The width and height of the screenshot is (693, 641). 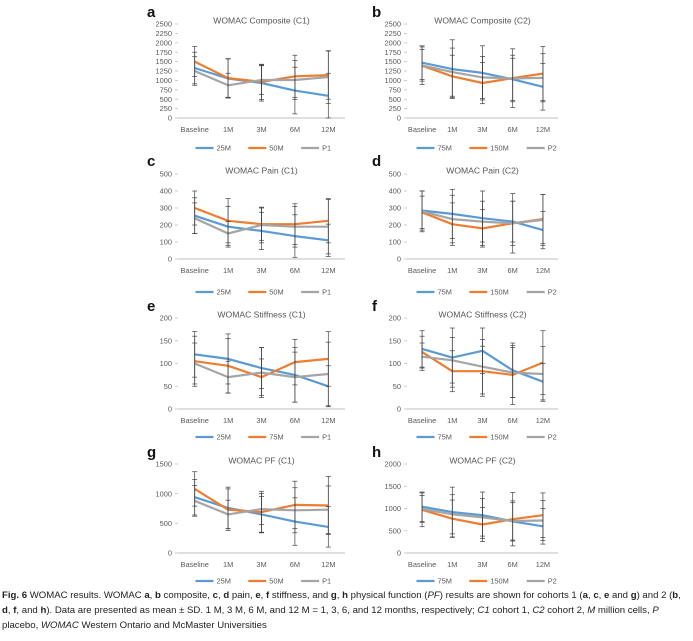 I want to click on legend-label: 25M, so click(x=224, y=148).